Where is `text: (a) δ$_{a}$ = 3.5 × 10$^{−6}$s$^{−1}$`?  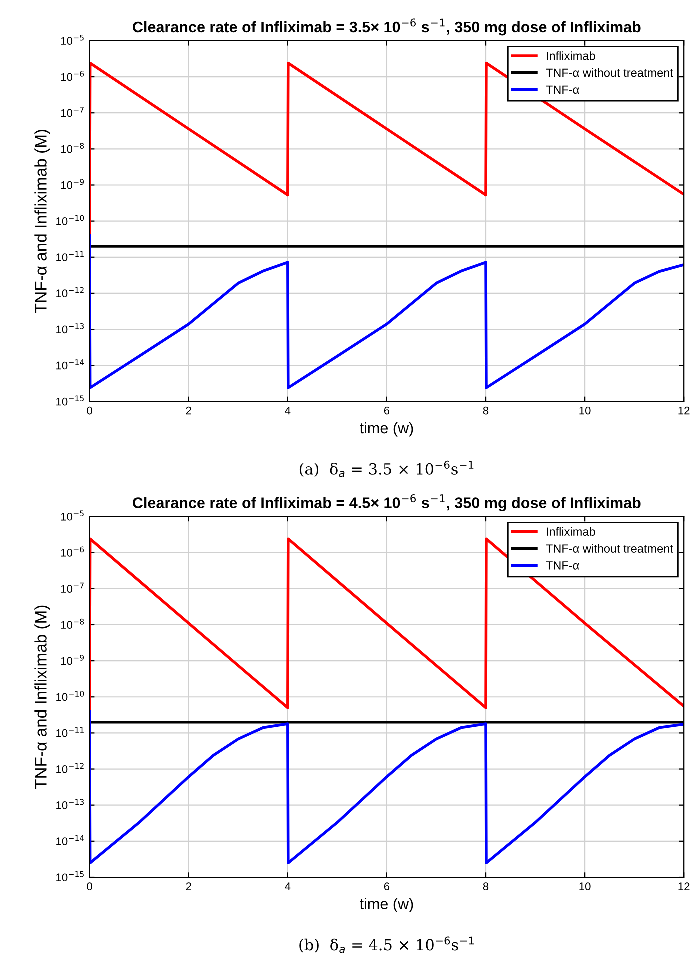 text: (a) δ$_{a}$ = 3.5 × 10$^{−6}$s$^{−1}$ is located at coordinates (387, 469).